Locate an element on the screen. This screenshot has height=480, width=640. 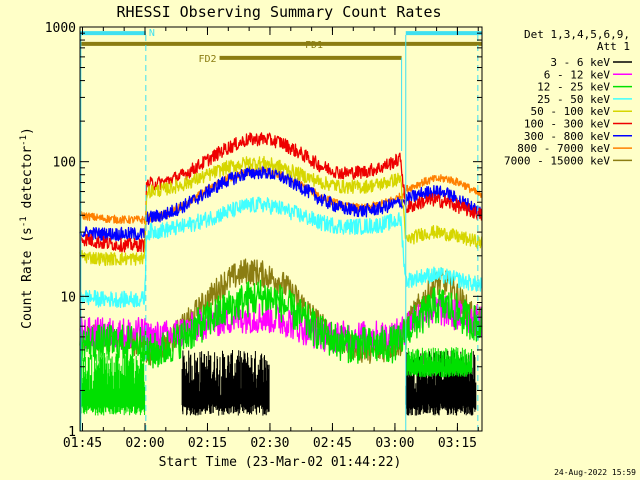
legend-label: 800 - 7000 keV is located at coordinates (563, 148).